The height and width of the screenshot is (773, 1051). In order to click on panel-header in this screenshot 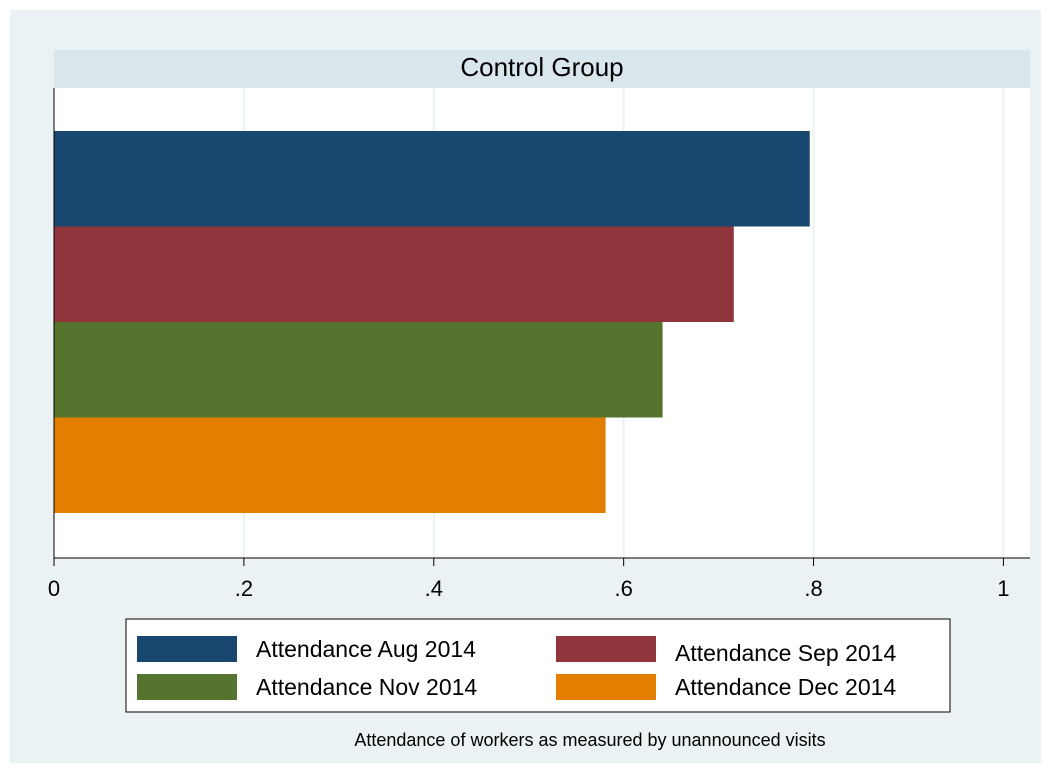, I will do `click(542, 69)`.